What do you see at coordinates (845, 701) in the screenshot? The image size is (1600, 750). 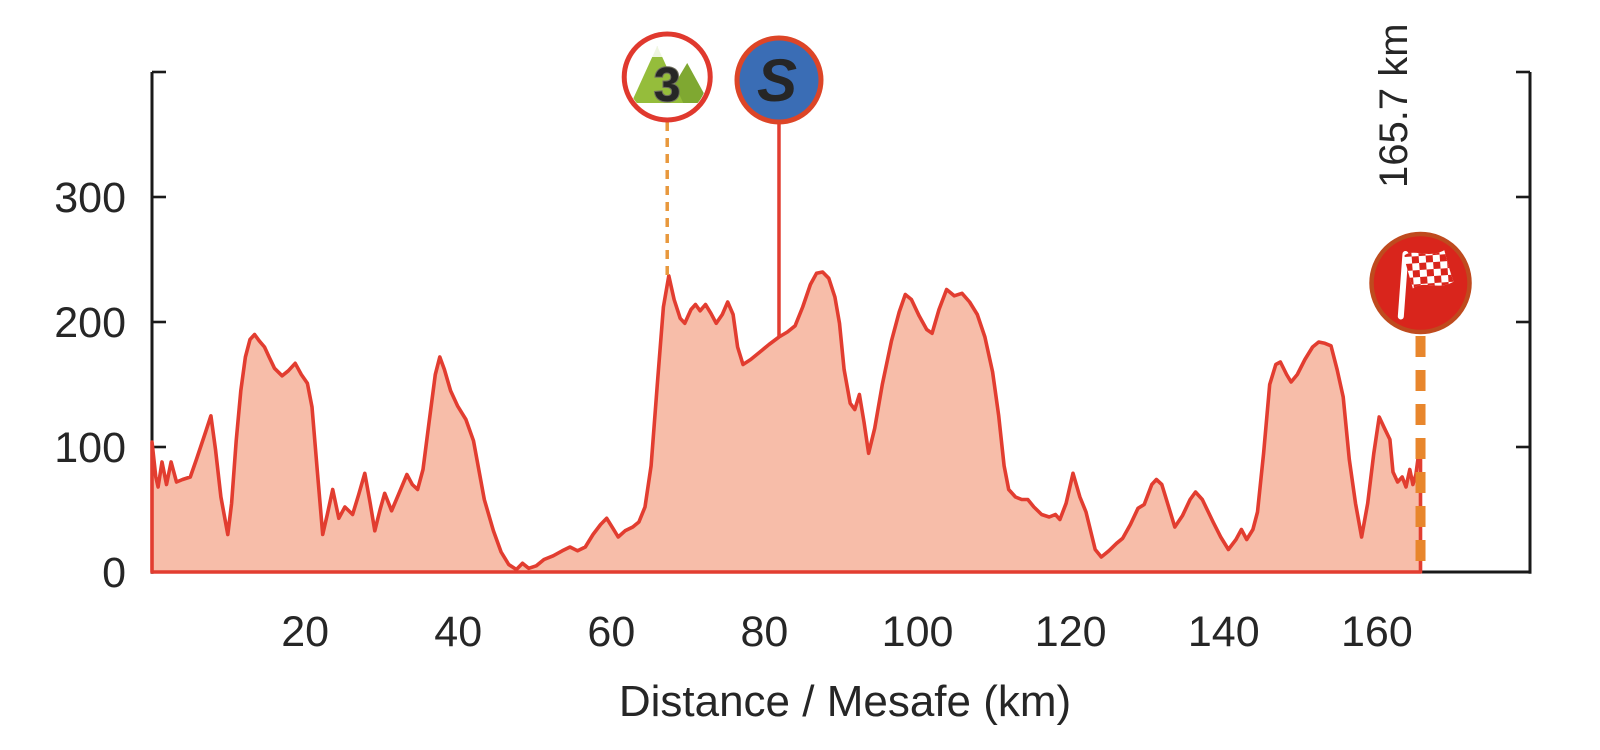 I see `x-axis-title: Distance / Mesafe (km)` at bounding box center [845, 701].